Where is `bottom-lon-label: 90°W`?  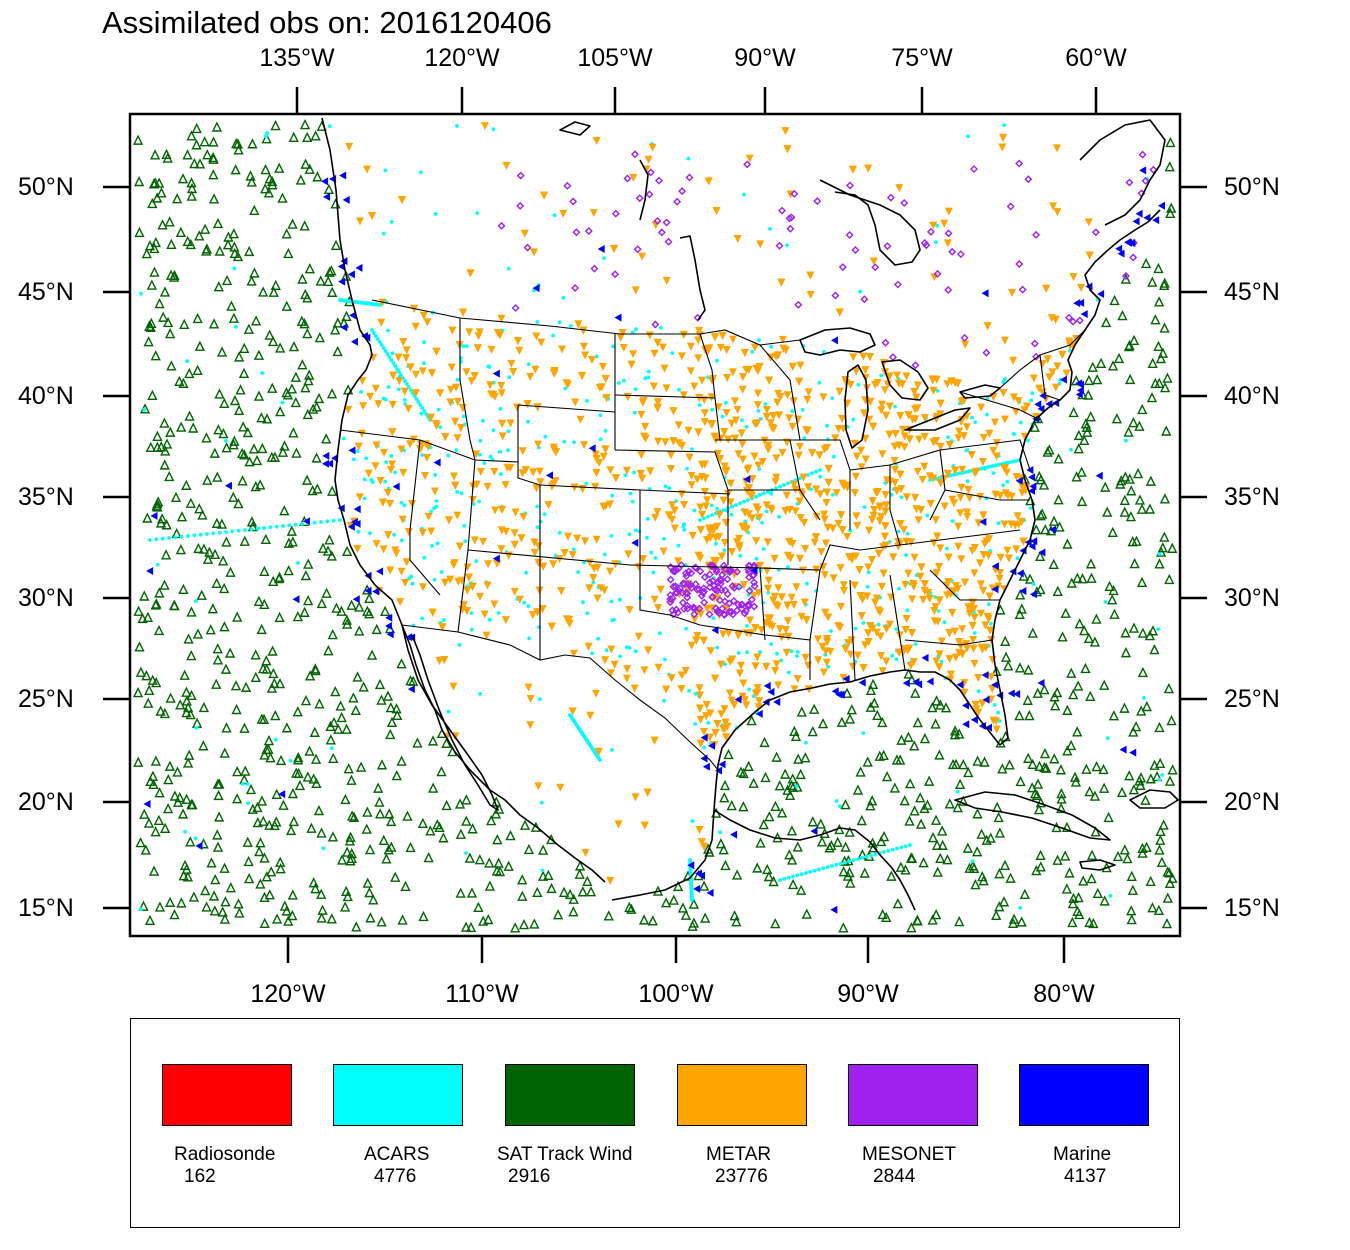
bottom-lon-label: 90°W is located at coordinates (868, 994).